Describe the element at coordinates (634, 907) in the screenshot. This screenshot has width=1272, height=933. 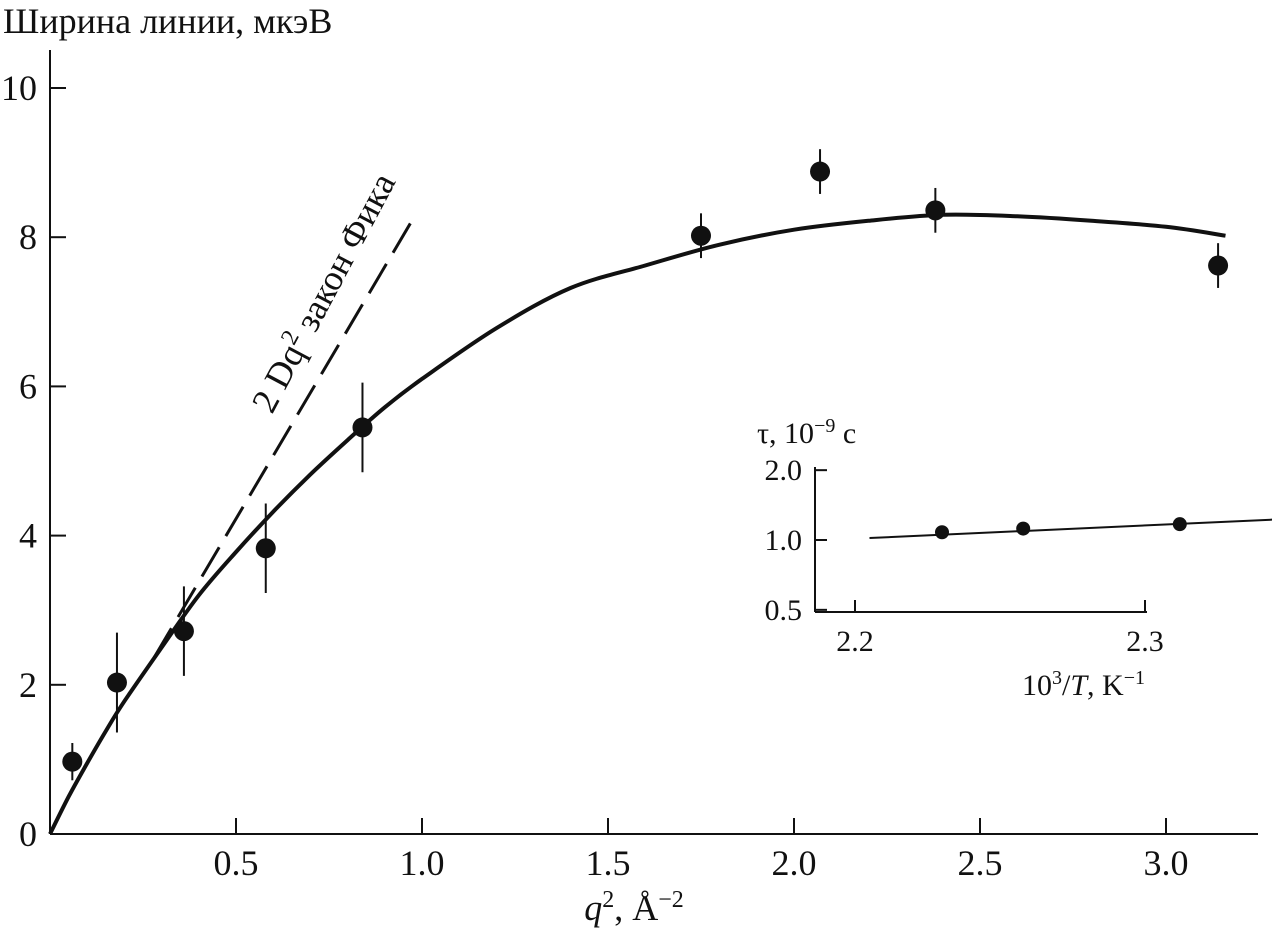
I see `main-x-axis-label: q2, Å−2` at that location.